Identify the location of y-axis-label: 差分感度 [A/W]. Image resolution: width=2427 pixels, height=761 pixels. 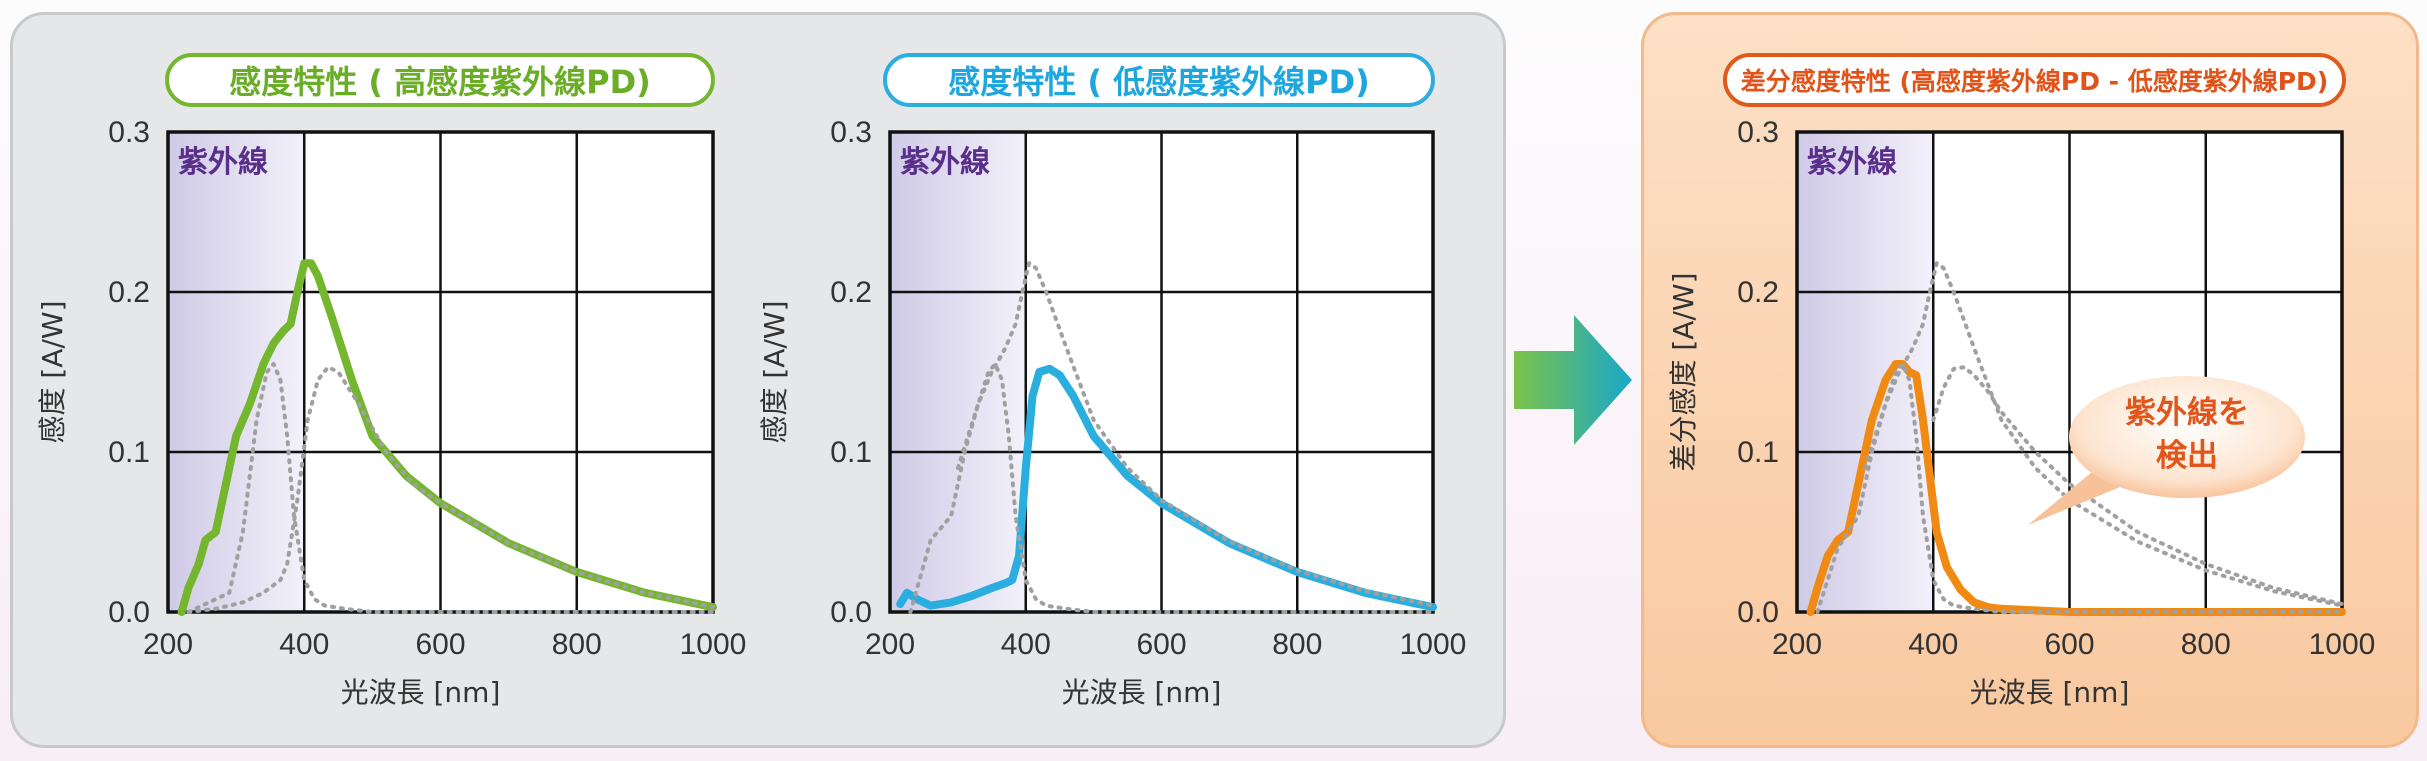
(1683, 371).